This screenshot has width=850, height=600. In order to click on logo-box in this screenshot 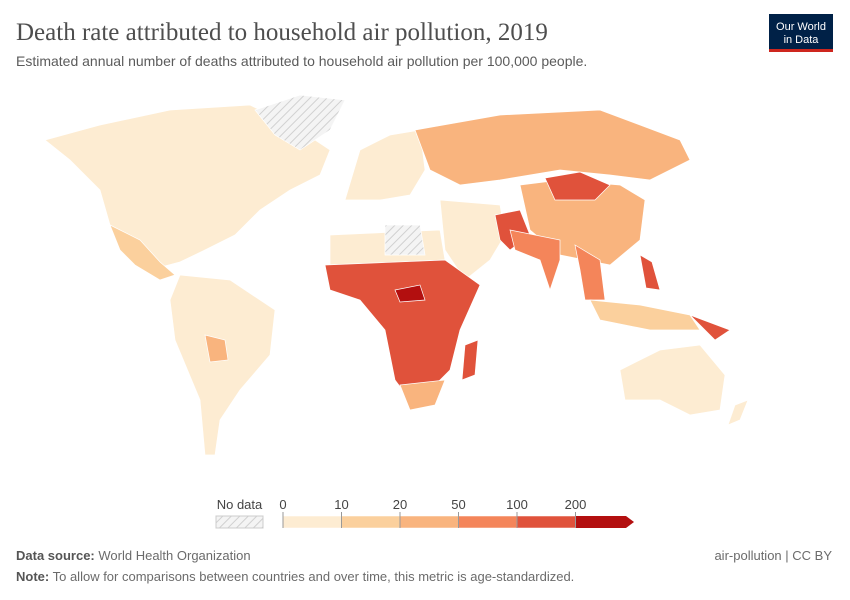, I will do `click(801, 32)`.